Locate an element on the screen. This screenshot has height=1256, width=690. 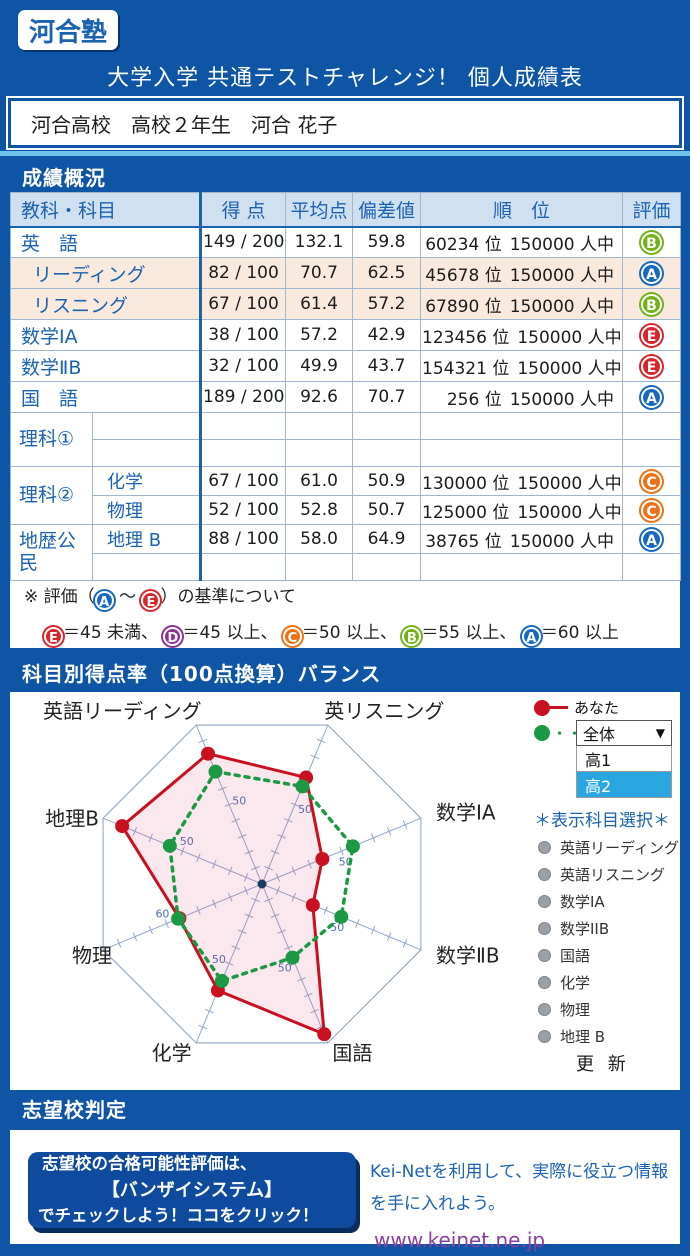
col-average: 平均点 is located at coordinates (319, 210).